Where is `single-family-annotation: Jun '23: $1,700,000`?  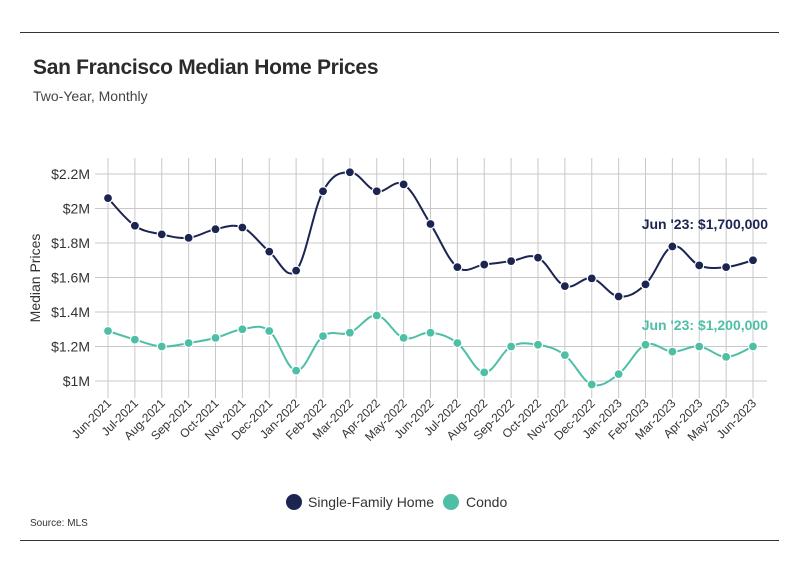 single-family-annotation: Jun '23: $1,700,000 is located at coordinates (705, 224).